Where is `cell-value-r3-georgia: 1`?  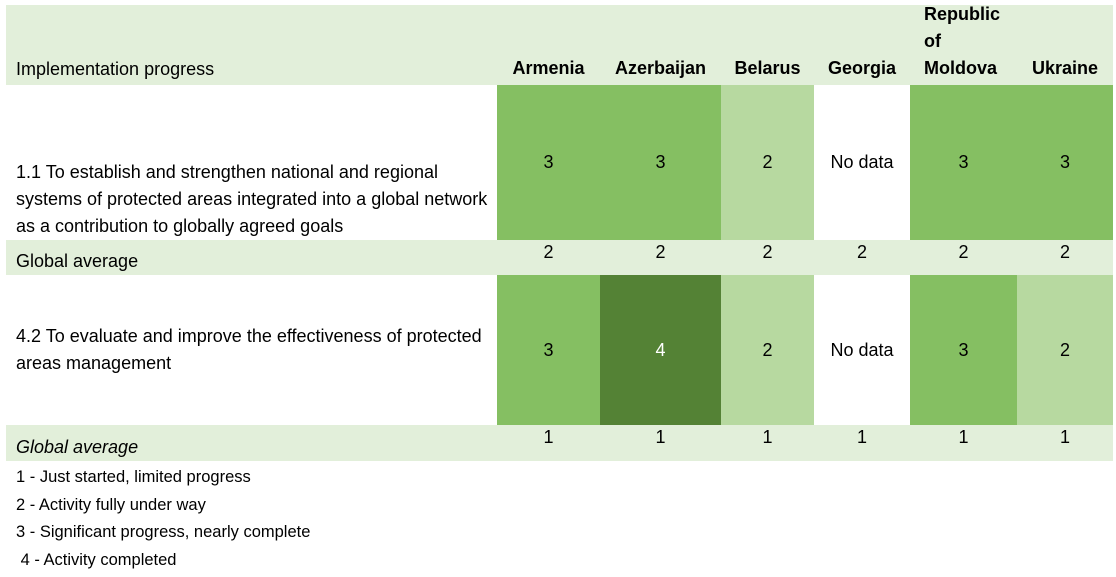 cell-value-r3-georgia: 1 is located at coordinates (861, 436).